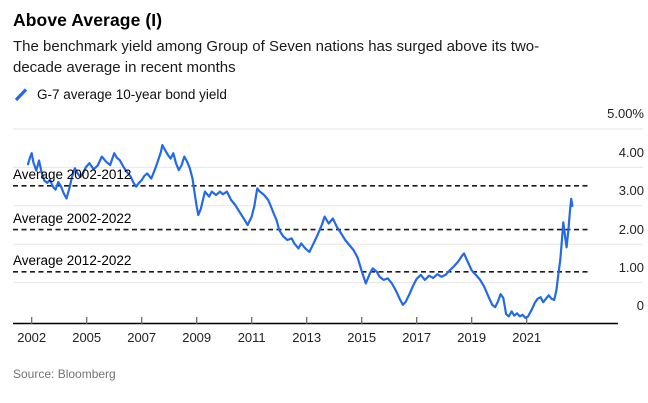 The width and height of the screenshot is (648, 403). What do you see at coordinates (625, 114) in the screenshot?
I see `y-axis-label-5.00%: 5.00%` at bounding box center [625, 114].